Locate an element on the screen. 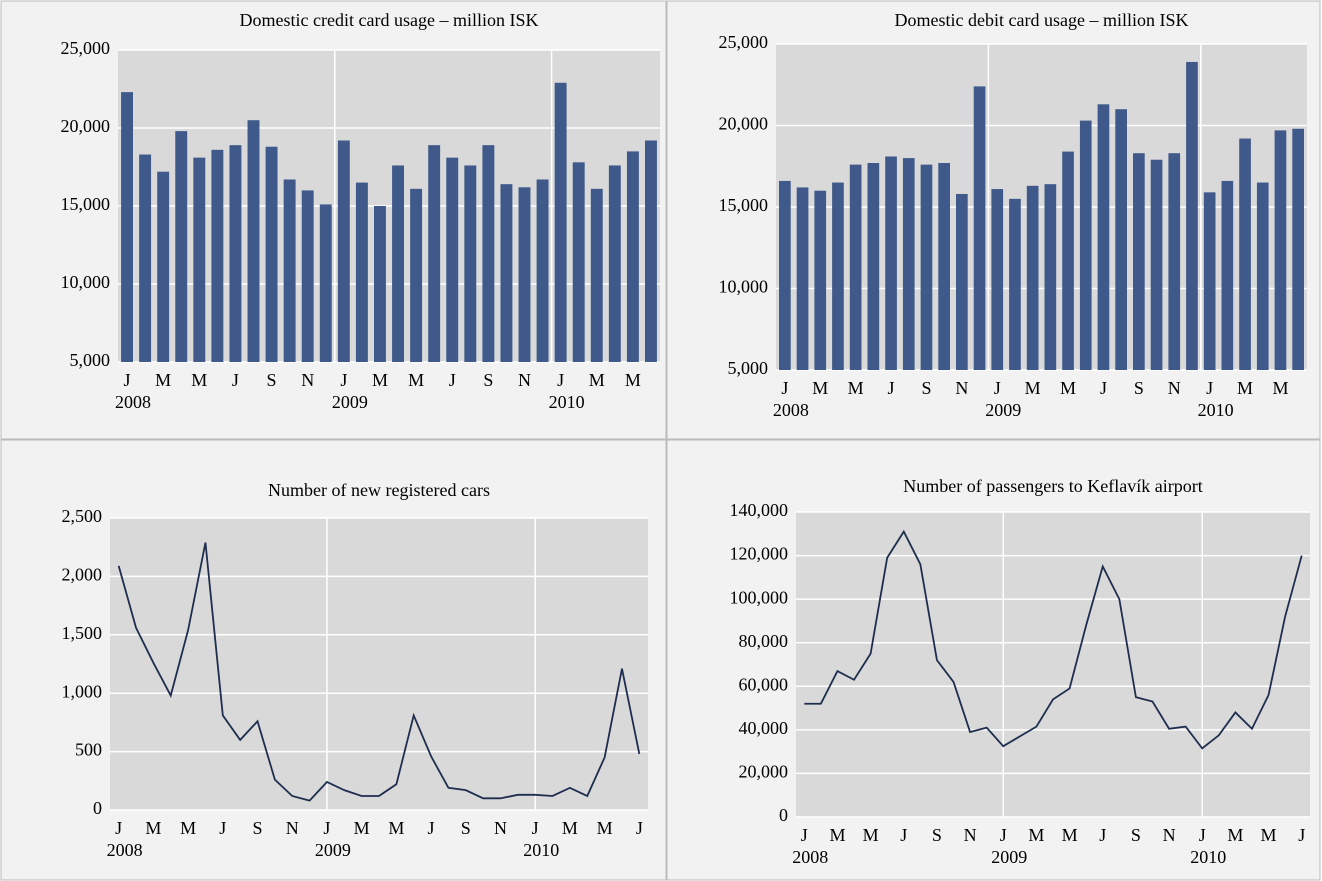  chart-title: Domestic credit card usage – million ISK is located at coordinates (389, 20).